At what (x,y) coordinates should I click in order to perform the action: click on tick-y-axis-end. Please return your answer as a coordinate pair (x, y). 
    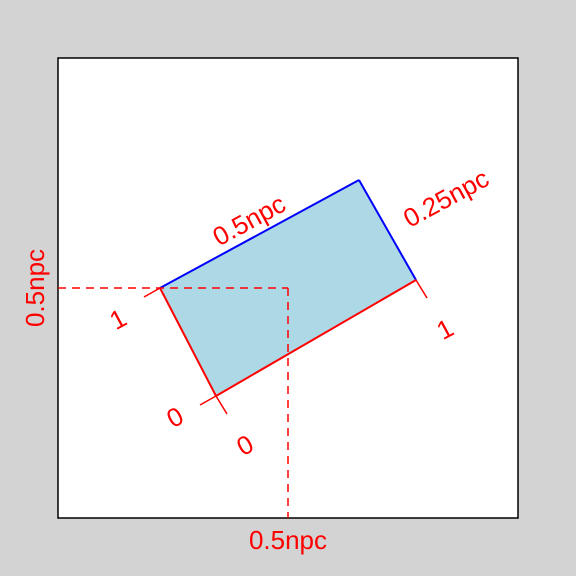
    Looking at the image, I should click on (152, 292).